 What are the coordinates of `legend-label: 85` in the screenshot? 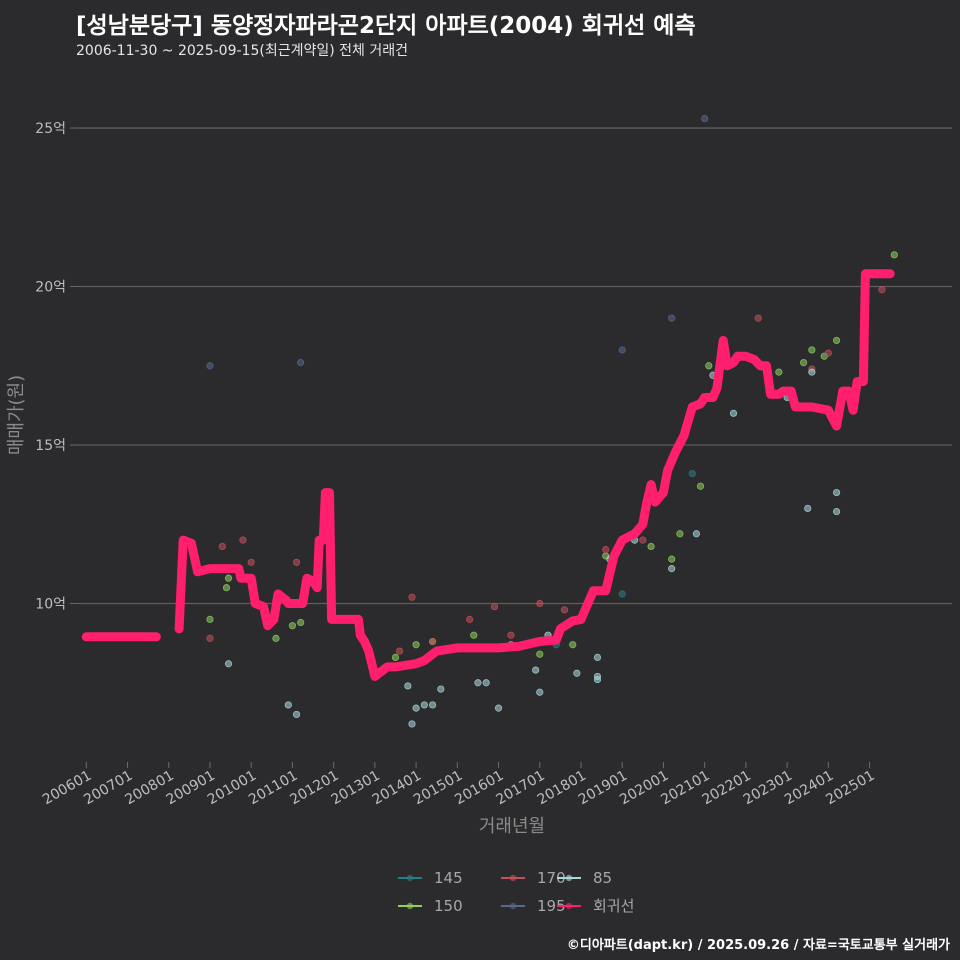 It's located at (602, 878).